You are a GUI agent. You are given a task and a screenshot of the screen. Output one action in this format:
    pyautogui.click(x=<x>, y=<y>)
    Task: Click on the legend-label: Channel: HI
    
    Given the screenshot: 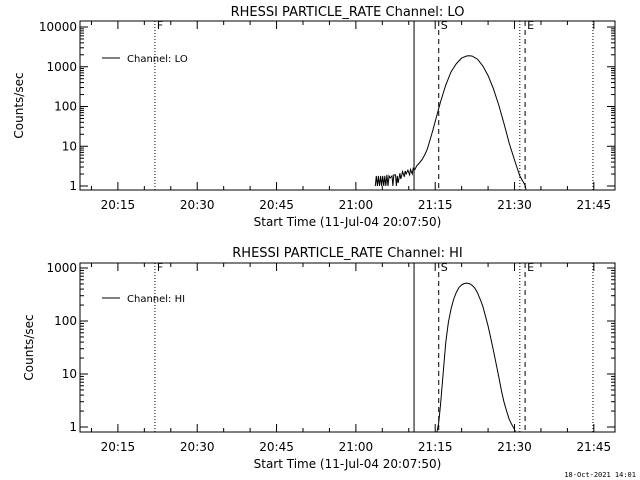 What is the action you would take?
    pyautogui.click(x=156, y=299)
    